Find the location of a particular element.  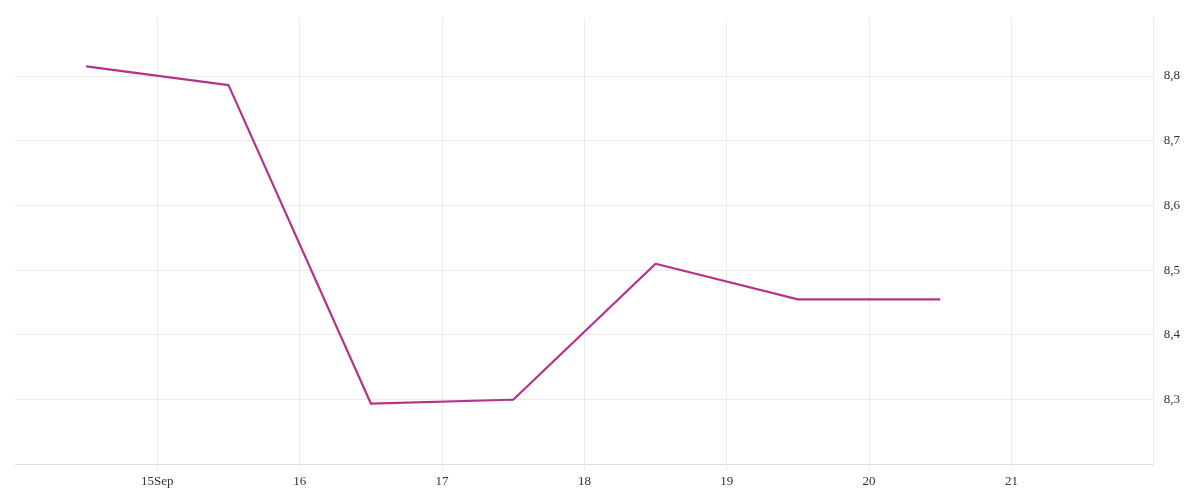

x-tick-label: 18 is located at coordinates (584, 480).